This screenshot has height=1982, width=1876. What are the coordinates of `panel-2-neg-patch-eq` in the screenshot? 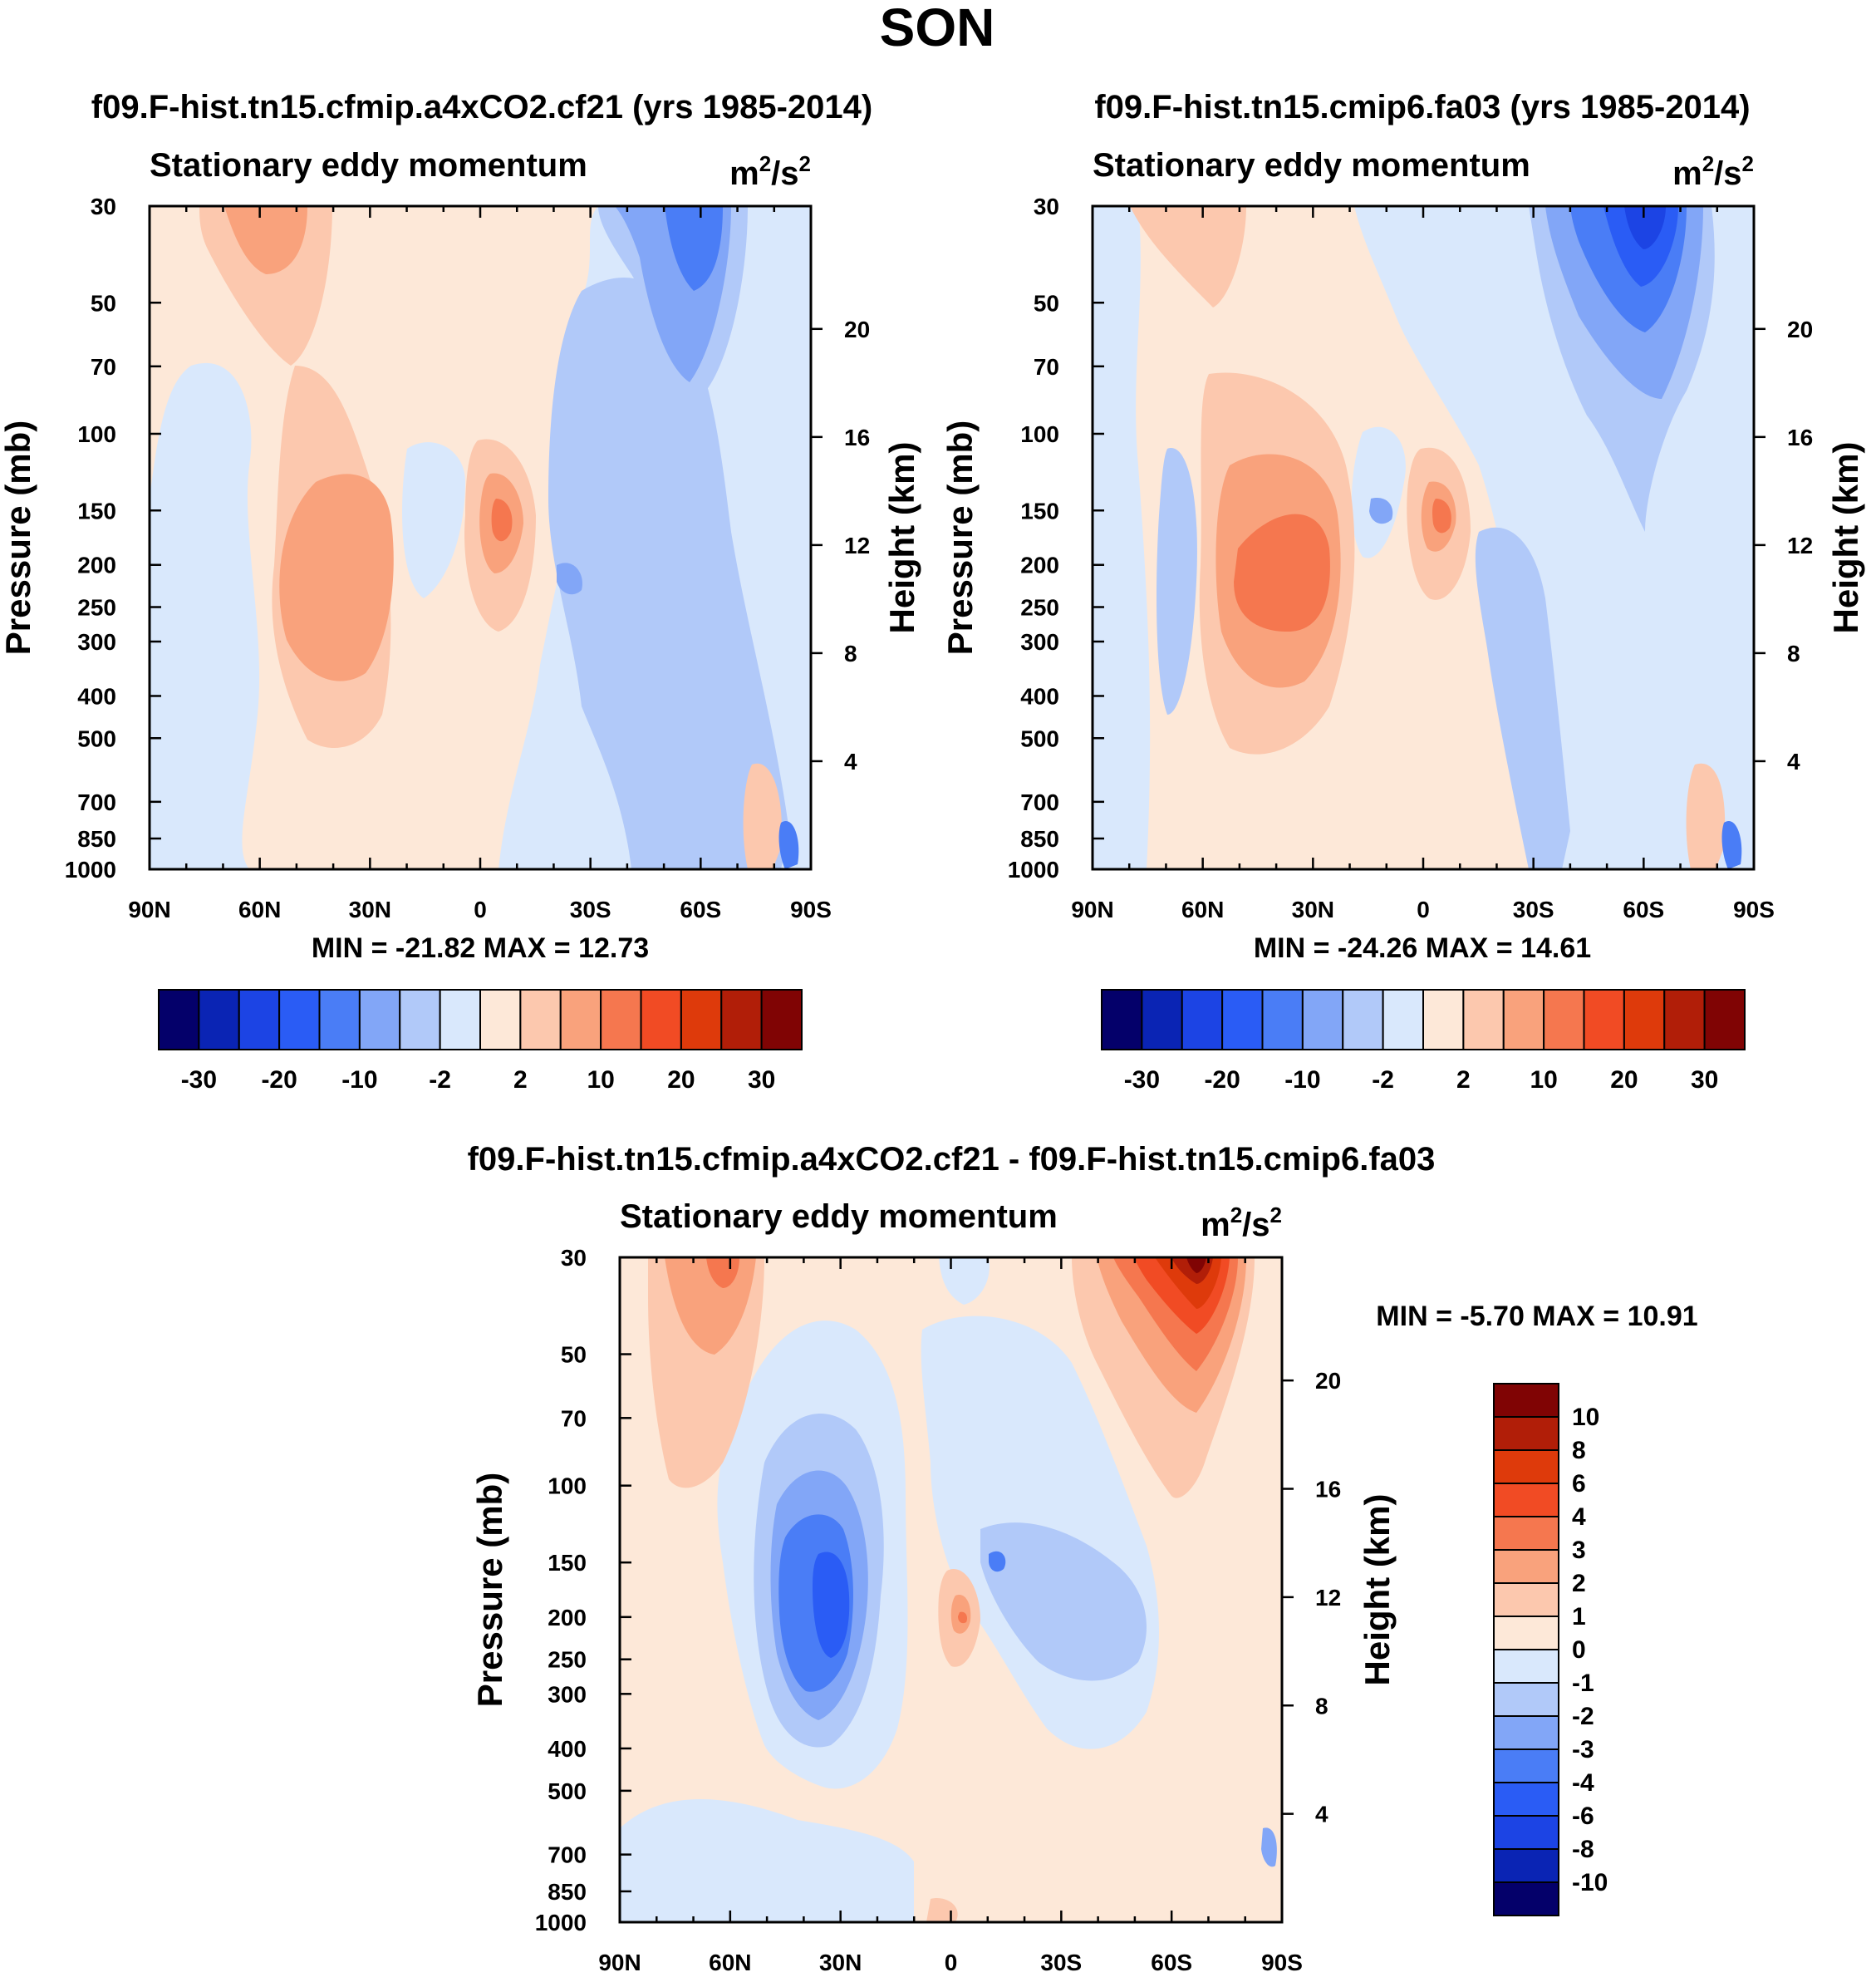 It's located at (1378, 492).